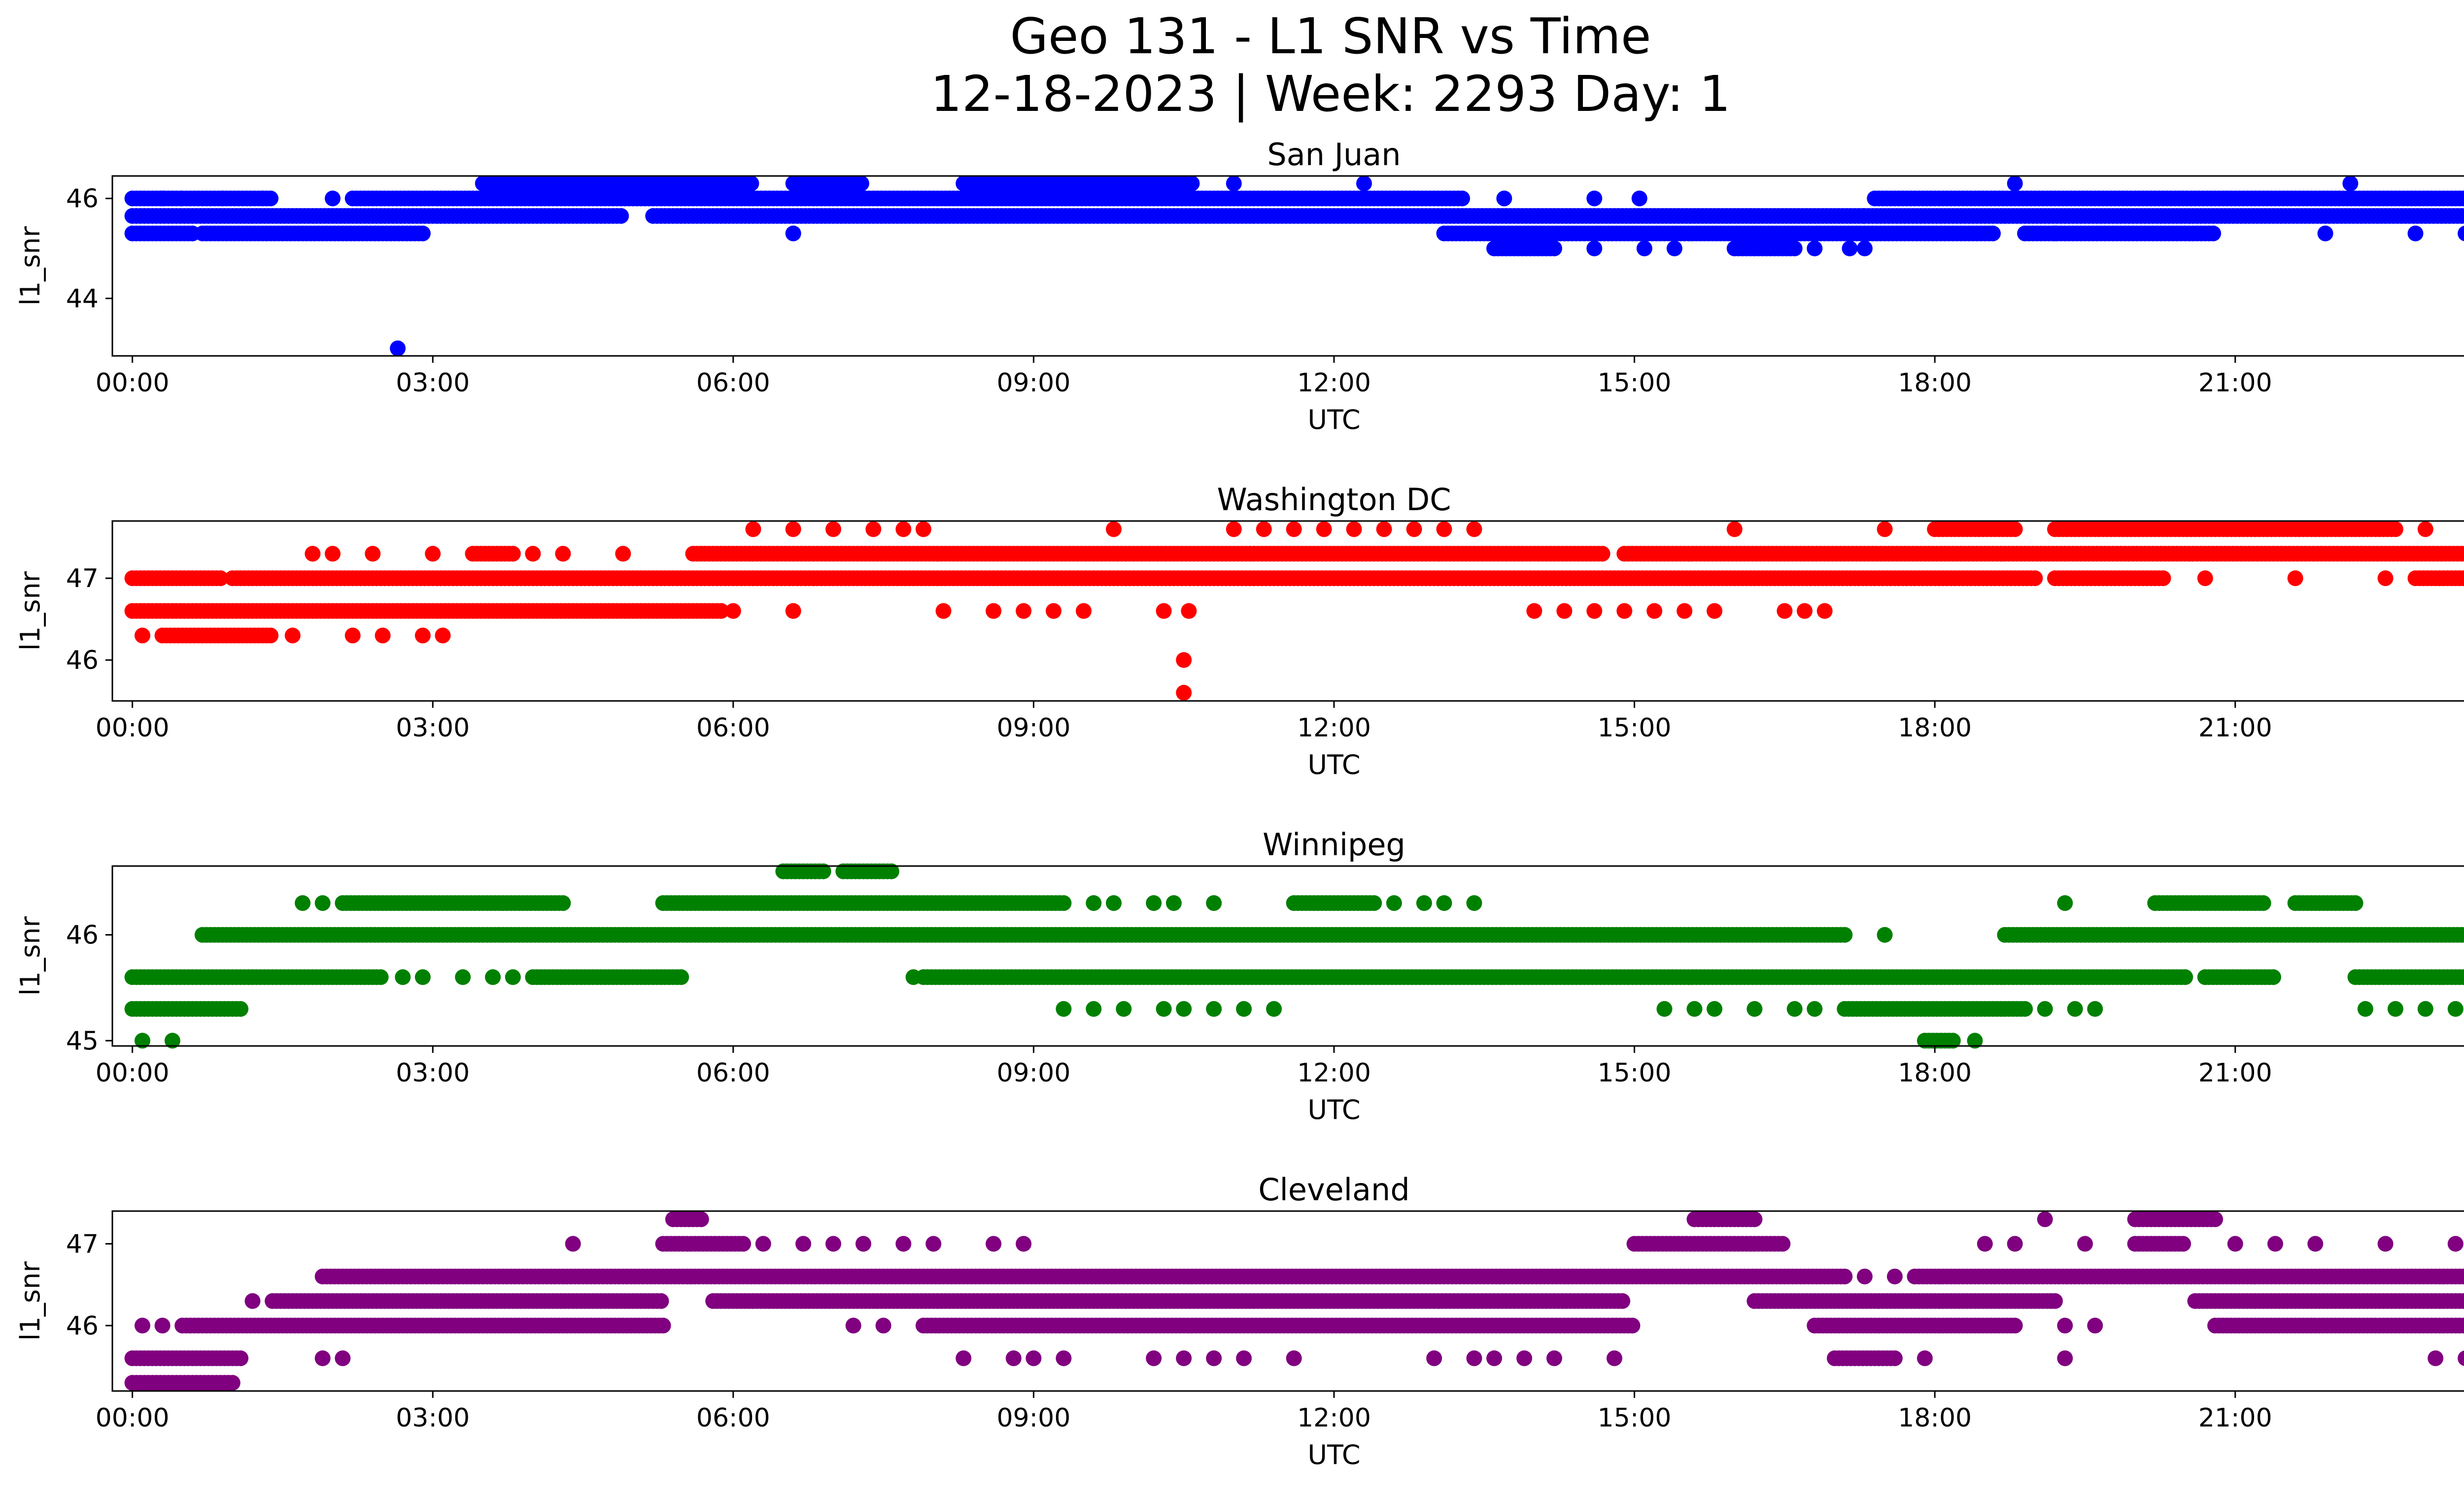 The height and width of the screenshot is (1495, 2464). What do you see at coordinates (733, 728) in the screenshot?
I see `x-tick-label: 06:00` at bounding box center [733, 728].